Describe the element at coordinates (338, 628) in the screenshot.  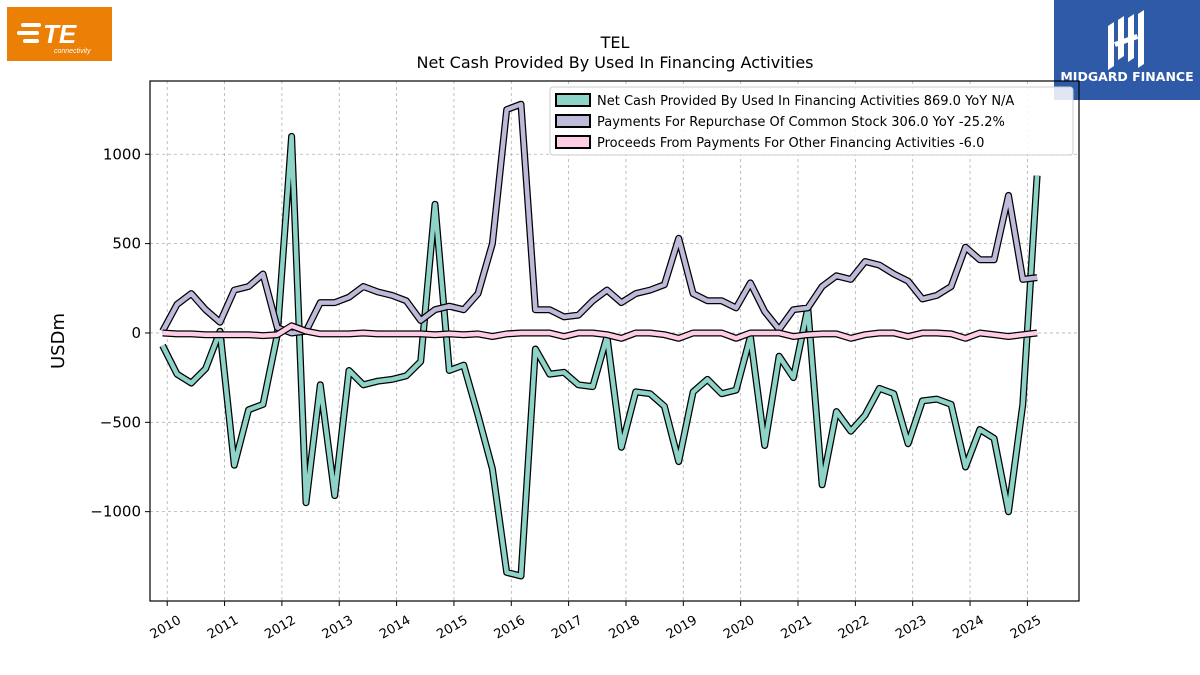
I see `x-tick-label: 2013` at that location.